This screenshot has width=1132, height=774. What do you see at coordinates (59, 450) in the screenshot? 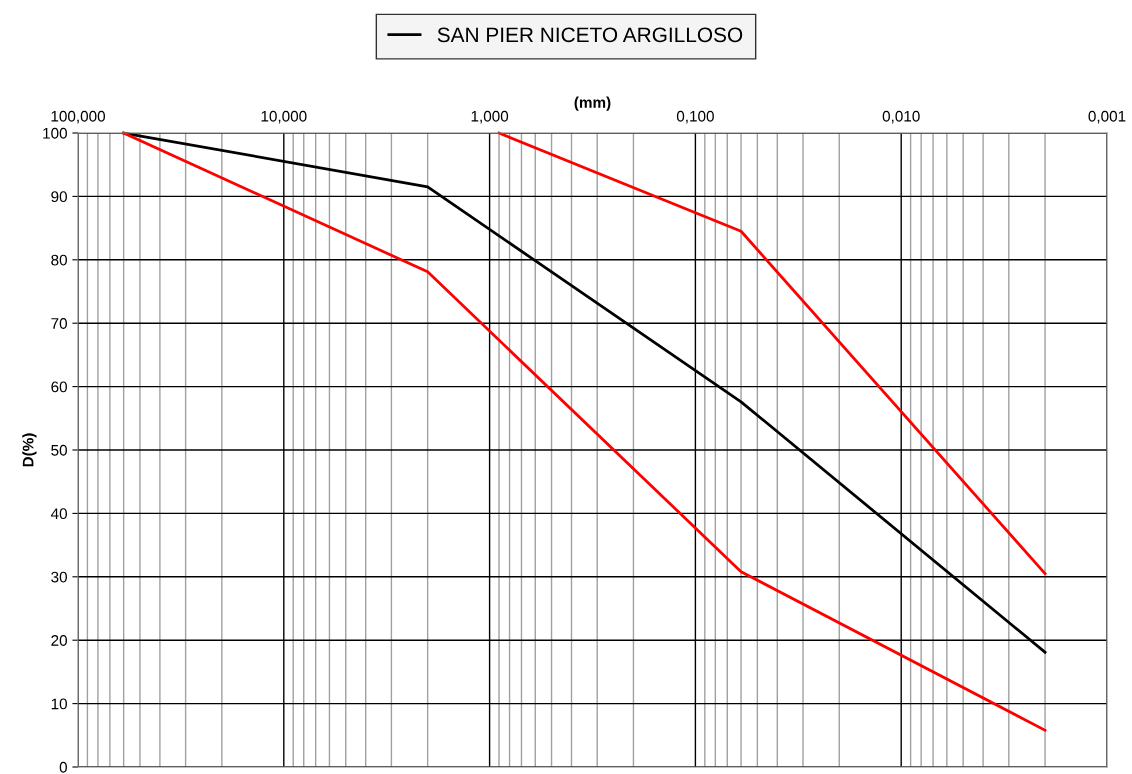
I see `y-tick-label: 50` at bounding box center [59, 450].